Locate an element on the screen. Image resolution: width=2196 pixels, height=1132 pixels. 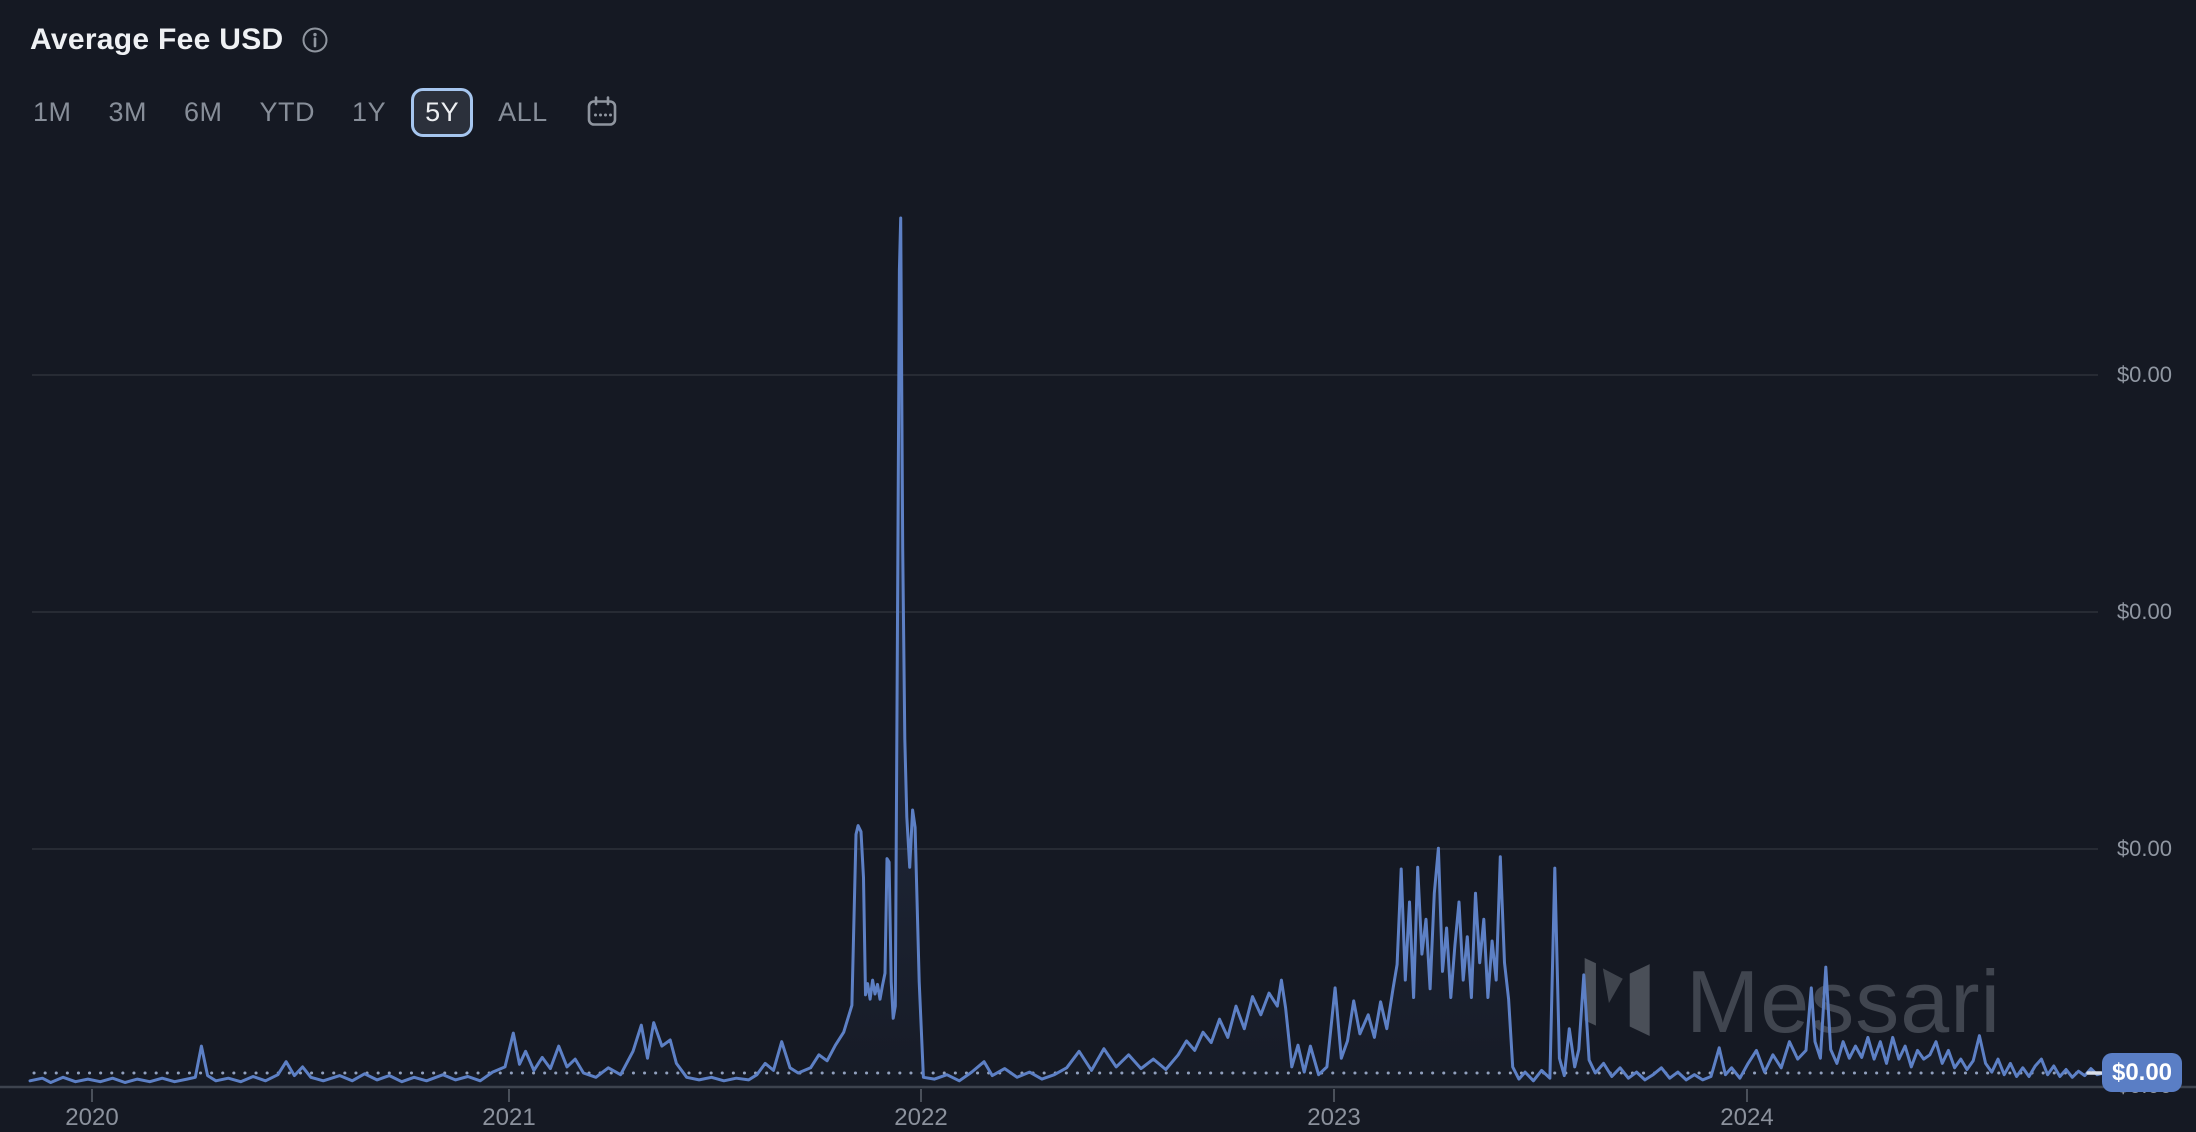
messari-logo-icon is located at coordinates (1617, 997).